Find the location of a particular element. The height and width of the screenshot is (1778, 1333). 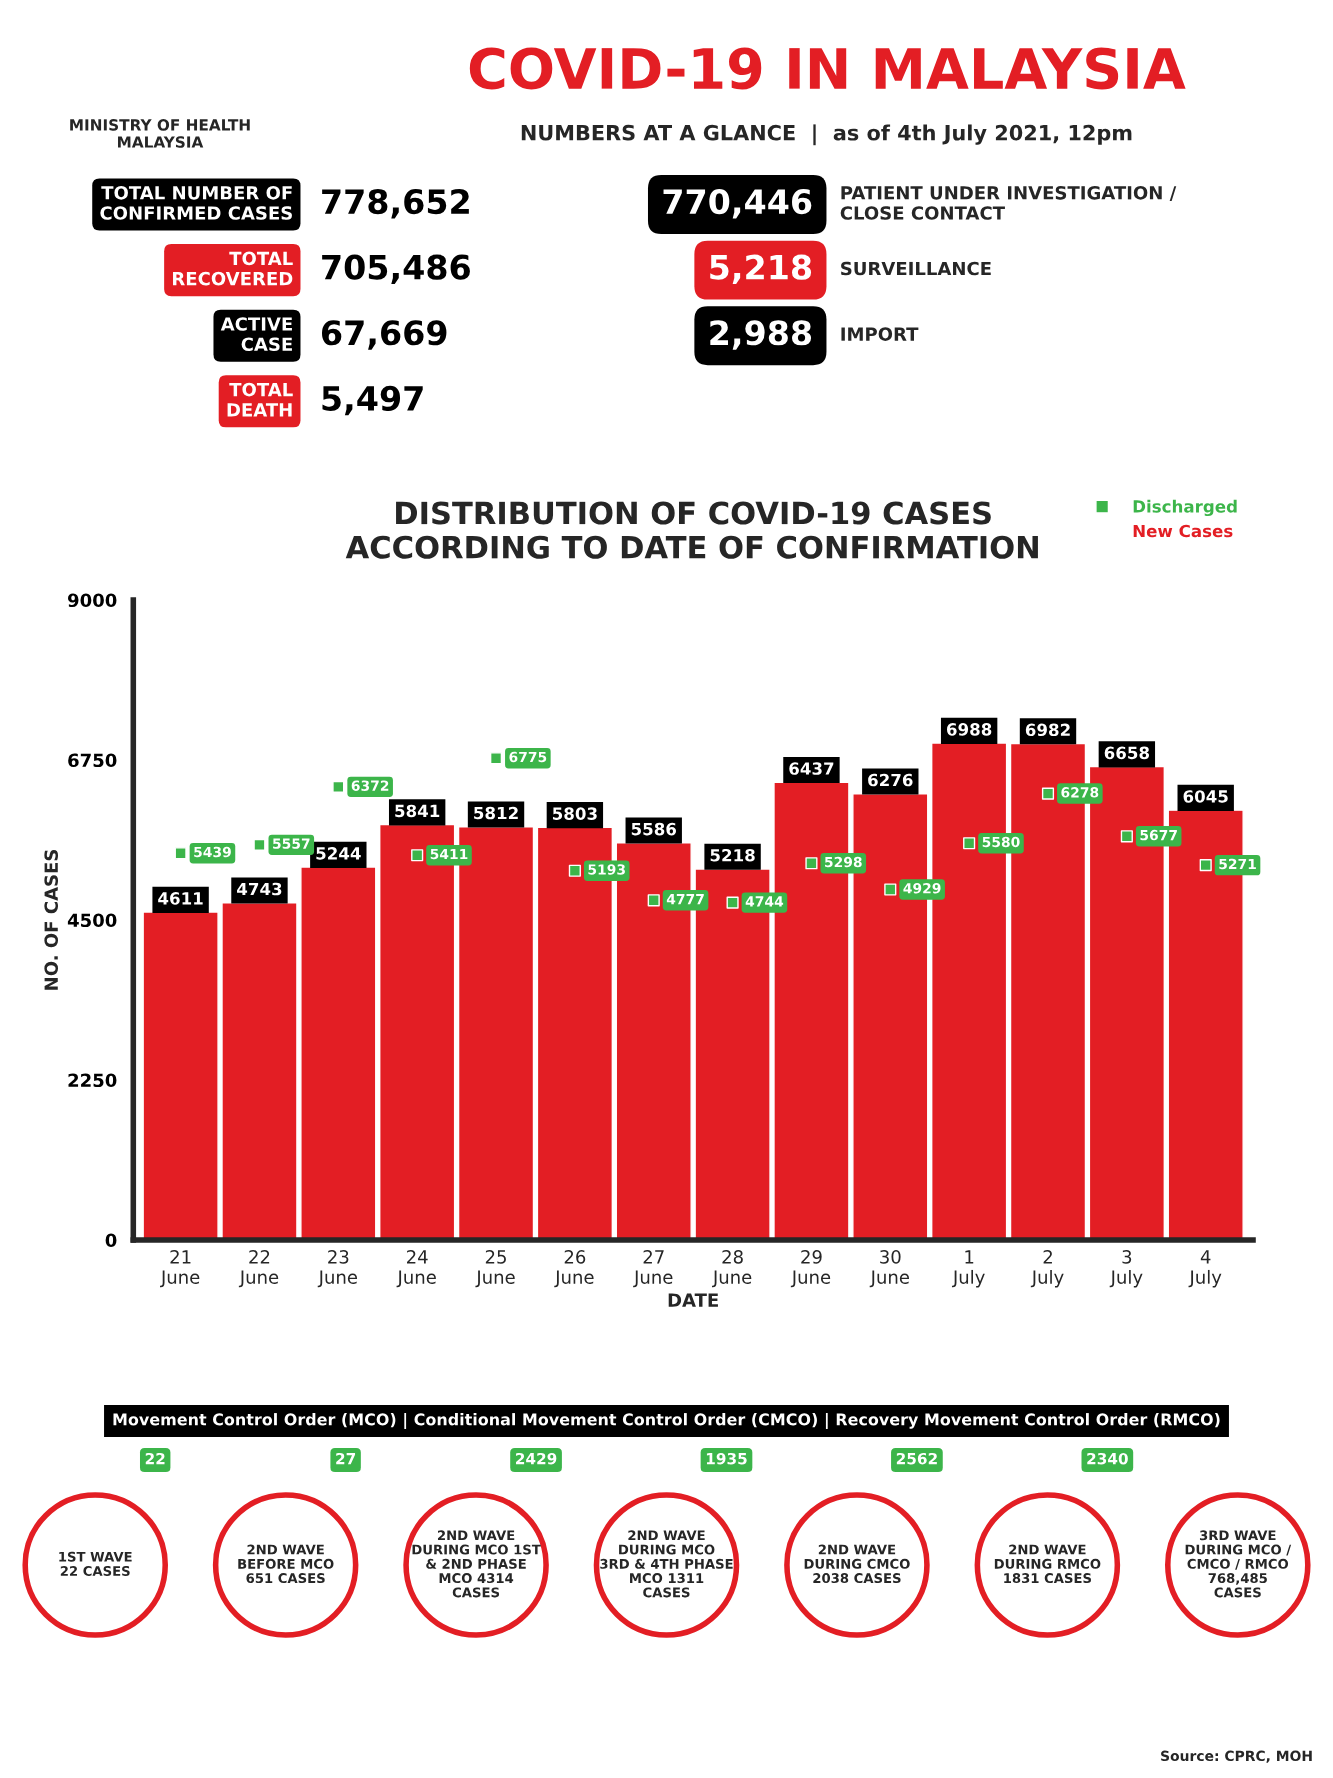

data-label: 6658 is located at coordinates (1127, 753).